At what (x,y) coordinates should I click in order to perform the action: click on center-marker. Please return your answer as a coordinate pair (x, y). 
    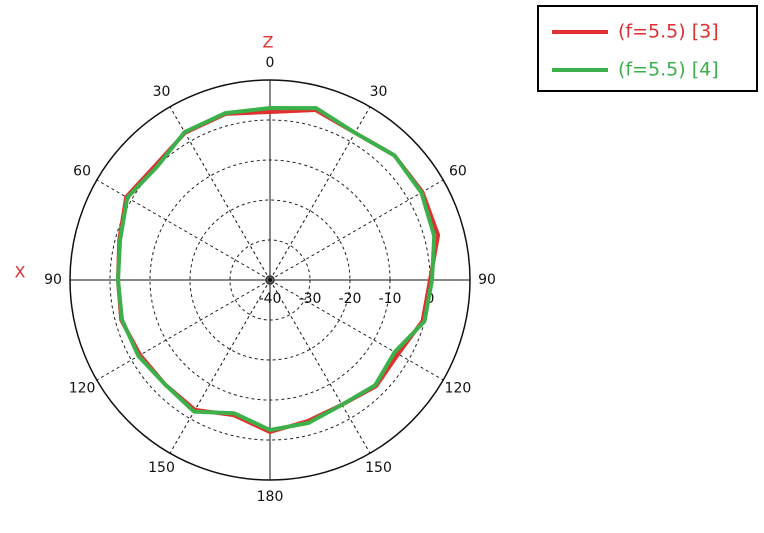
    Looking at the image, I should click on (270, 280).